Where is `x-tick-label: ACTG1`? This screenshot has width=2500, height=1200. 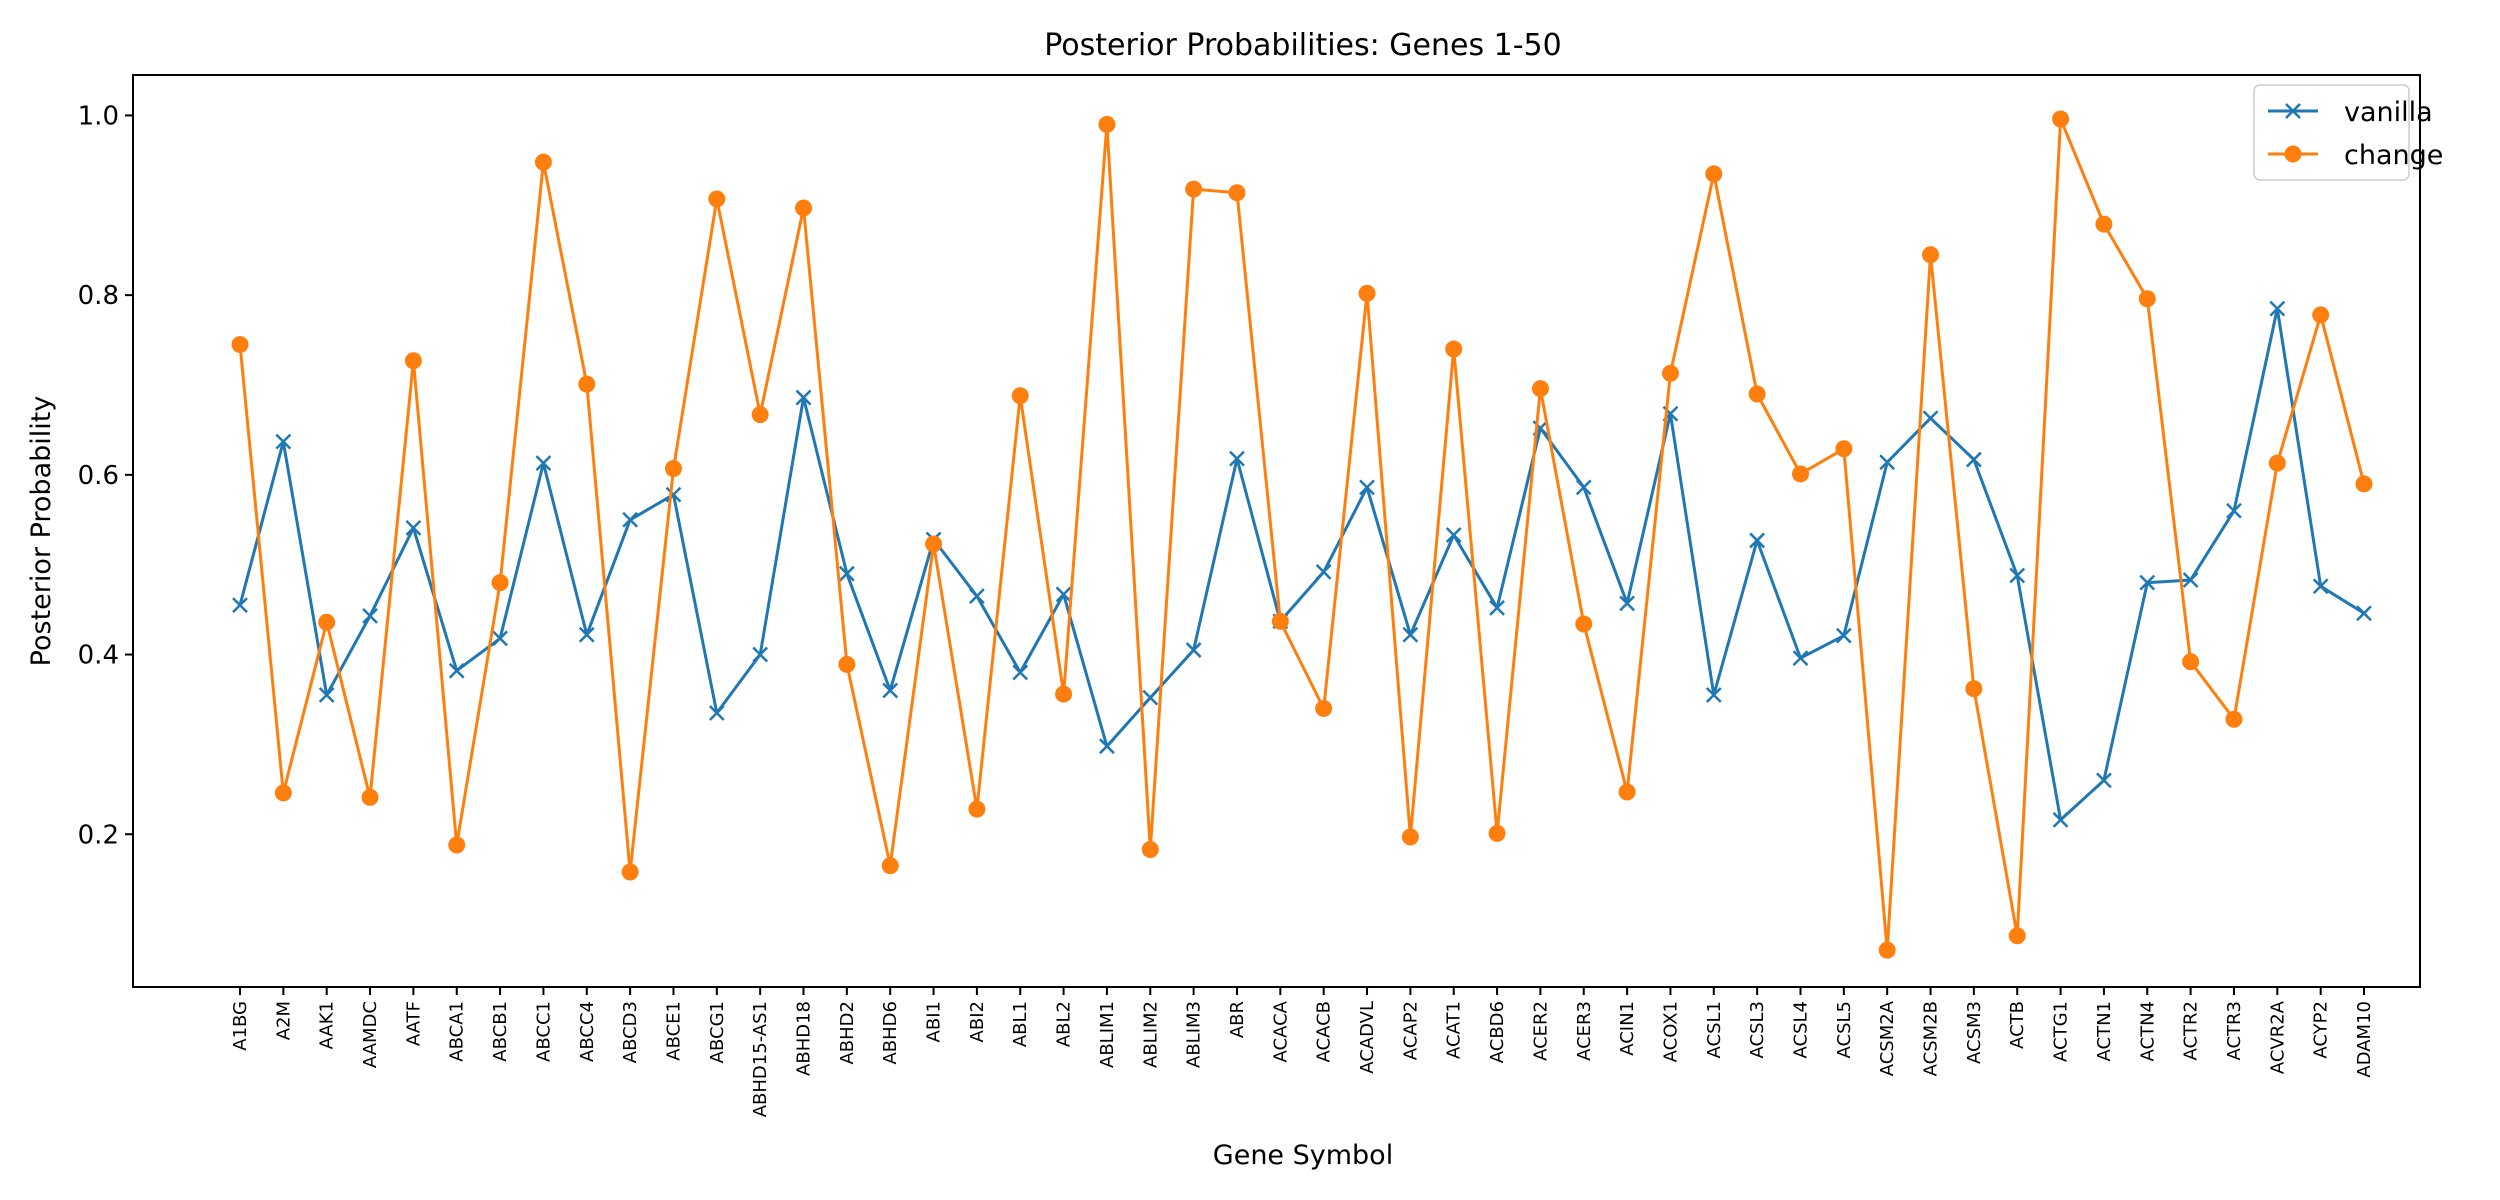
x-tick-label: ACTG1 is located at coordinates (2061, 1031).